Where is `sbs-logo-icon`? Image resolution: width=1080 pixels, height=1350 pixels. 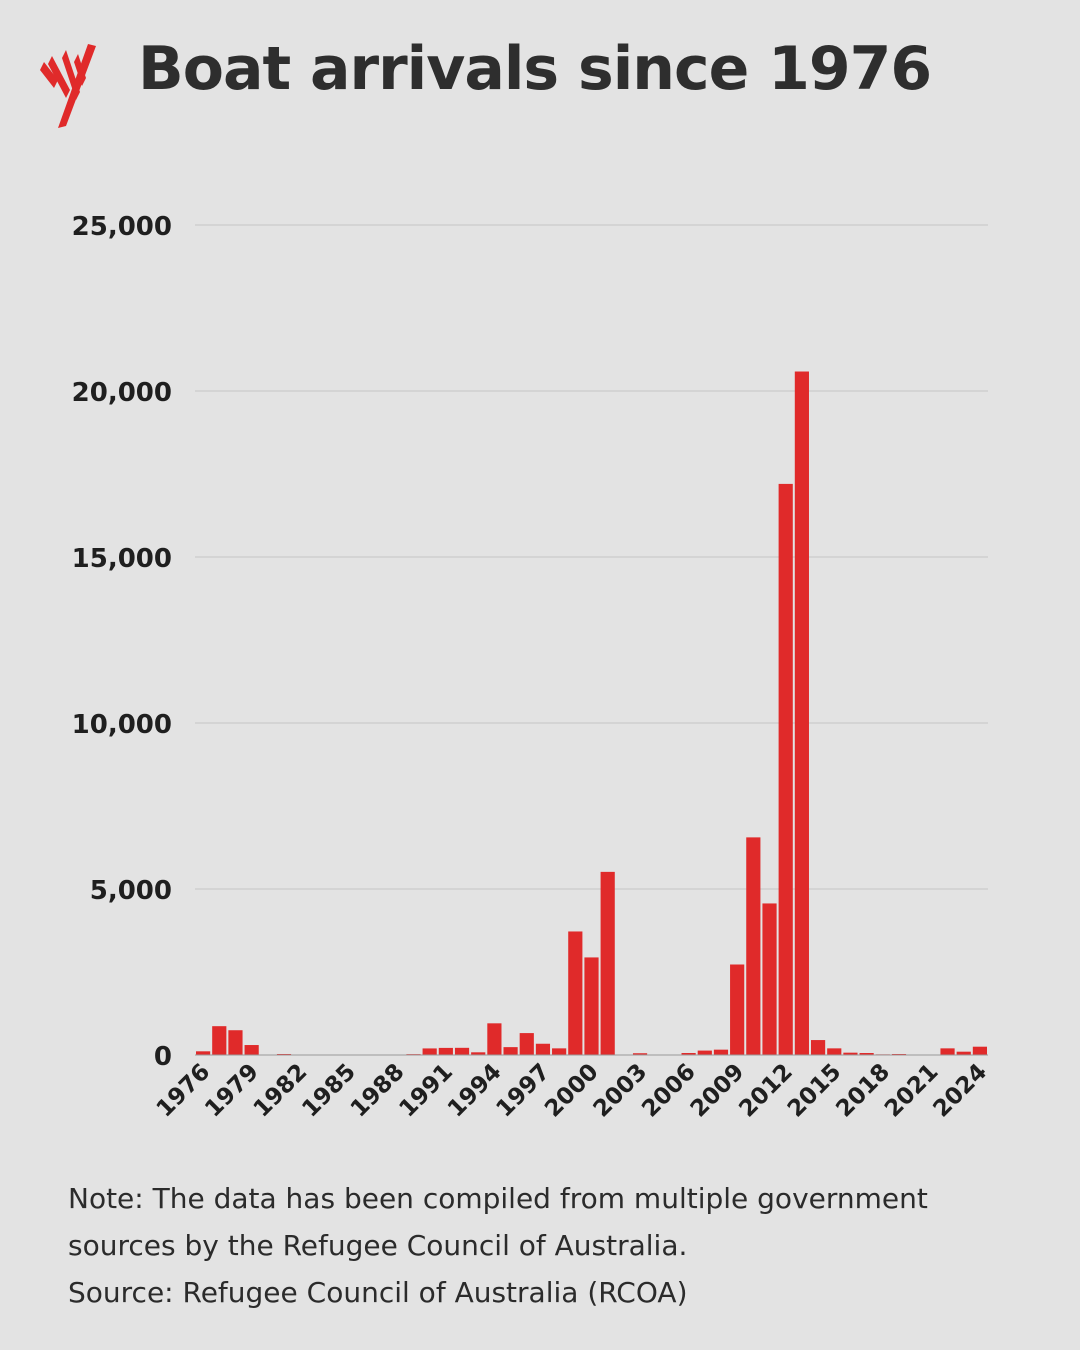
sbs-logo-icon is located at coordinates (68, 86).